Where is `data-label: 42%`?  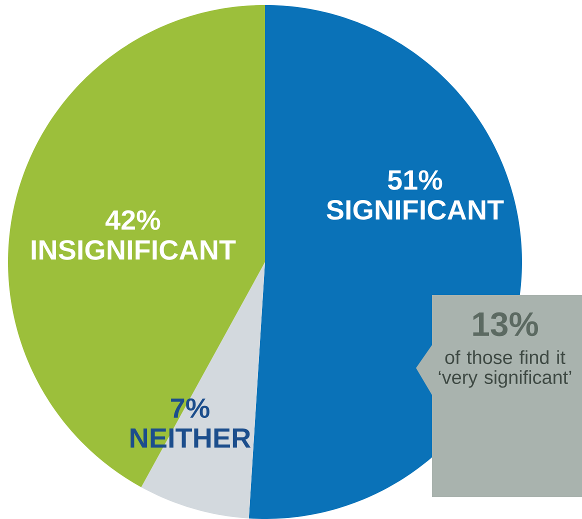
data-label: 42% is located at coordinates (133, 220).